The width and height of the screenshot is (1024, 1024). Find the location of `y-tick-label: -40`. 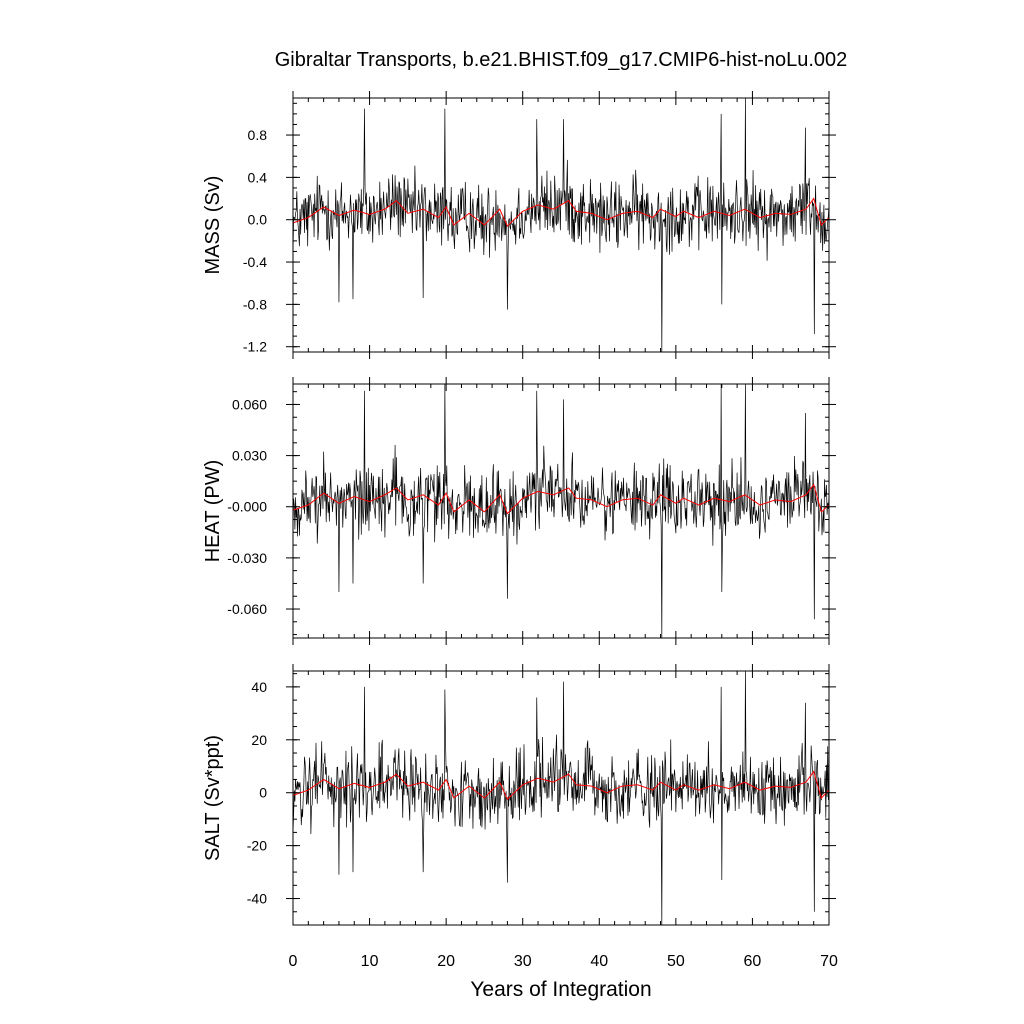

y-tick-label: -40 is located at coordinates (257, 899).